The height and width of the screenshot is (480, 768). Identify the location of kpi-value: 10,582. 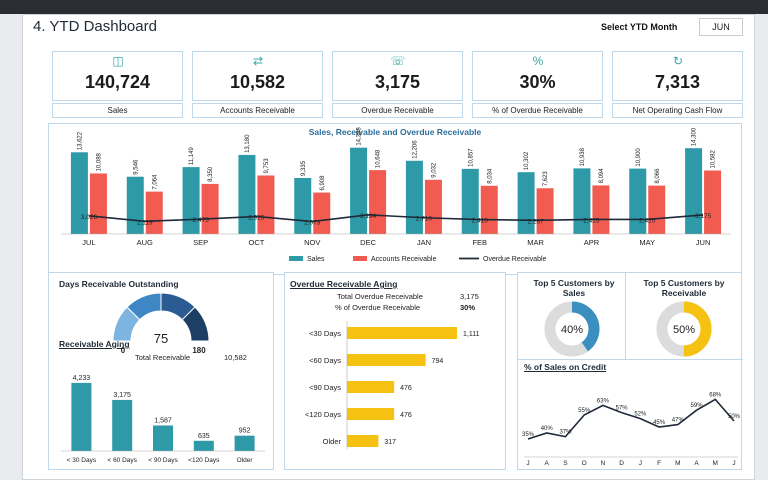
(257, 82).